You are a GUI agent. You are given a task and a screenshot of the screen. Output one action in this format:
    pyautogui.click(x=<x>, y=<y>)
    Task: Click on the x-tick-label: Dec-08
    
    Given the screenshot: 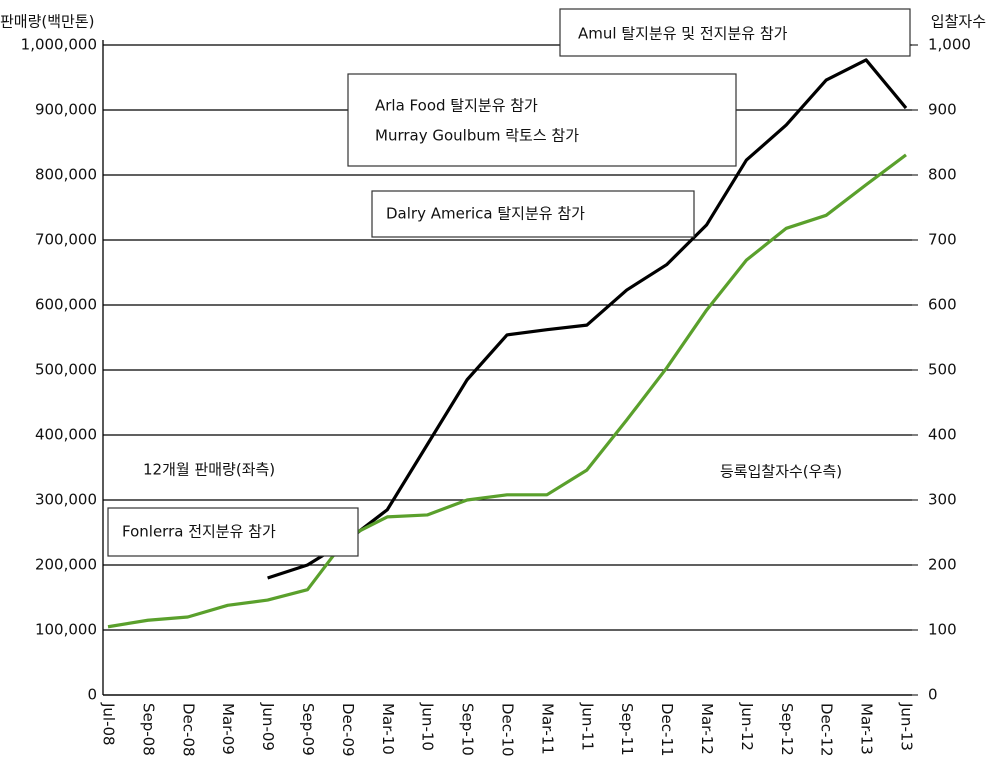 What is the action you would take?
    pyautogui.click(x=188, y=730)
    